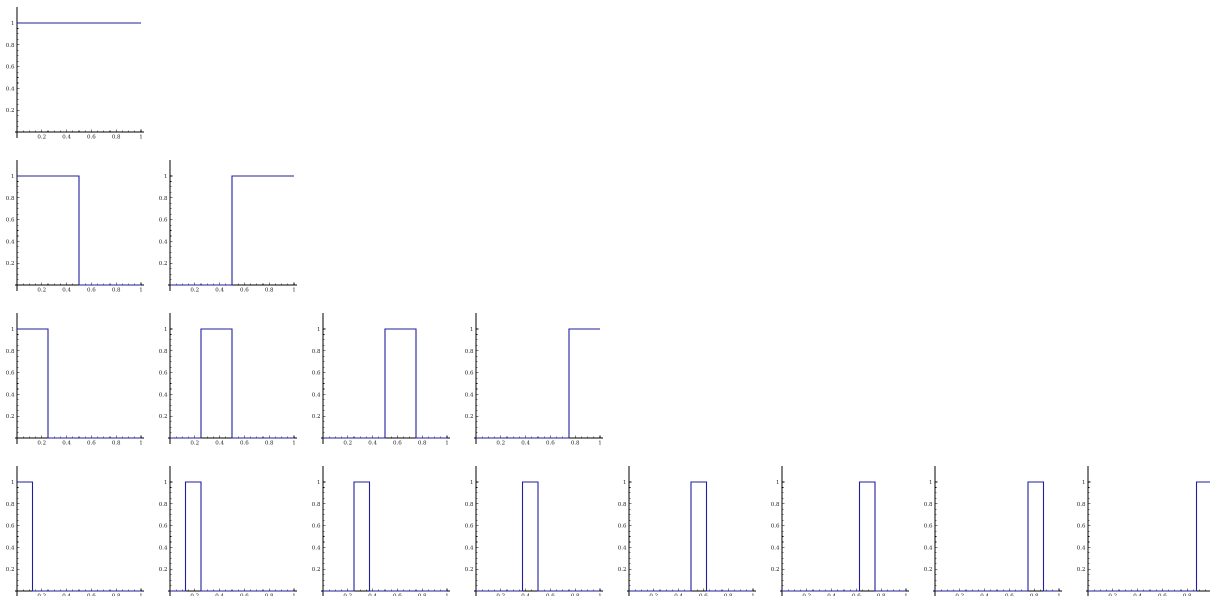 The height and width of the screenshot is (596, 1210). I want to click on chart-panel-4-3: 0.2 0.4 0.6 0.8 1 0.2 0.4 0.6 0.8 1, so click(381, 531).